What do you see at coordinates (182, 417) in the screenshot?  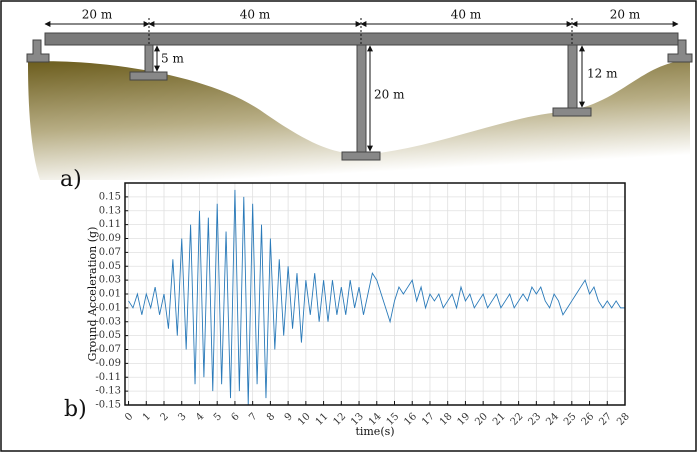 I see `x-tick-label: 3` at bounding box center [182, 417].